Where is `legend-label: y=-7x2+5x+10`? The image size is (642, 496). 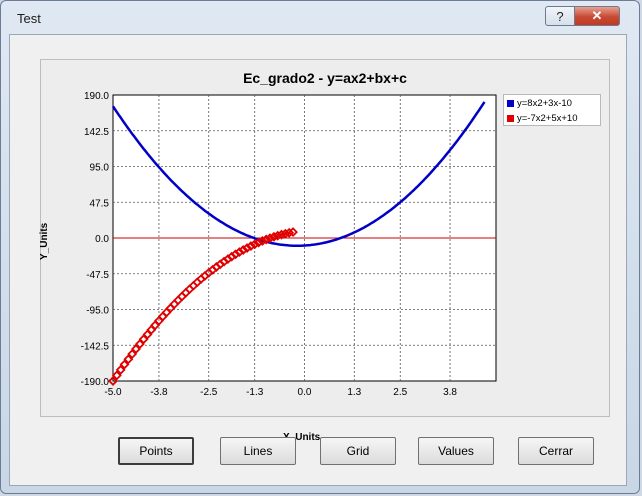 legend-label: y=-7x2+5x+10 is located at coordinates (547, 118).